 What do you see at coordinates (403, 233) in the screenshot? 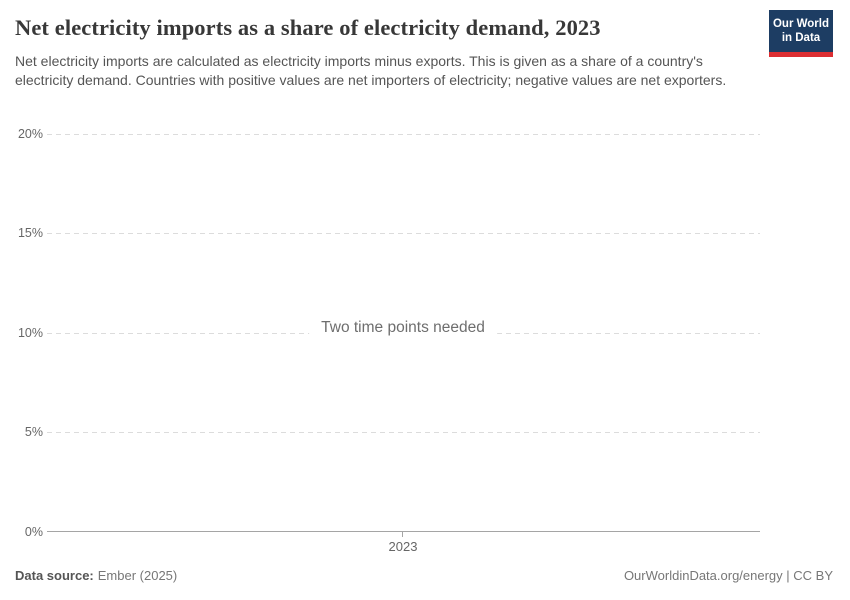
I see `gridline-15pct` at bounding box center [403, 233].